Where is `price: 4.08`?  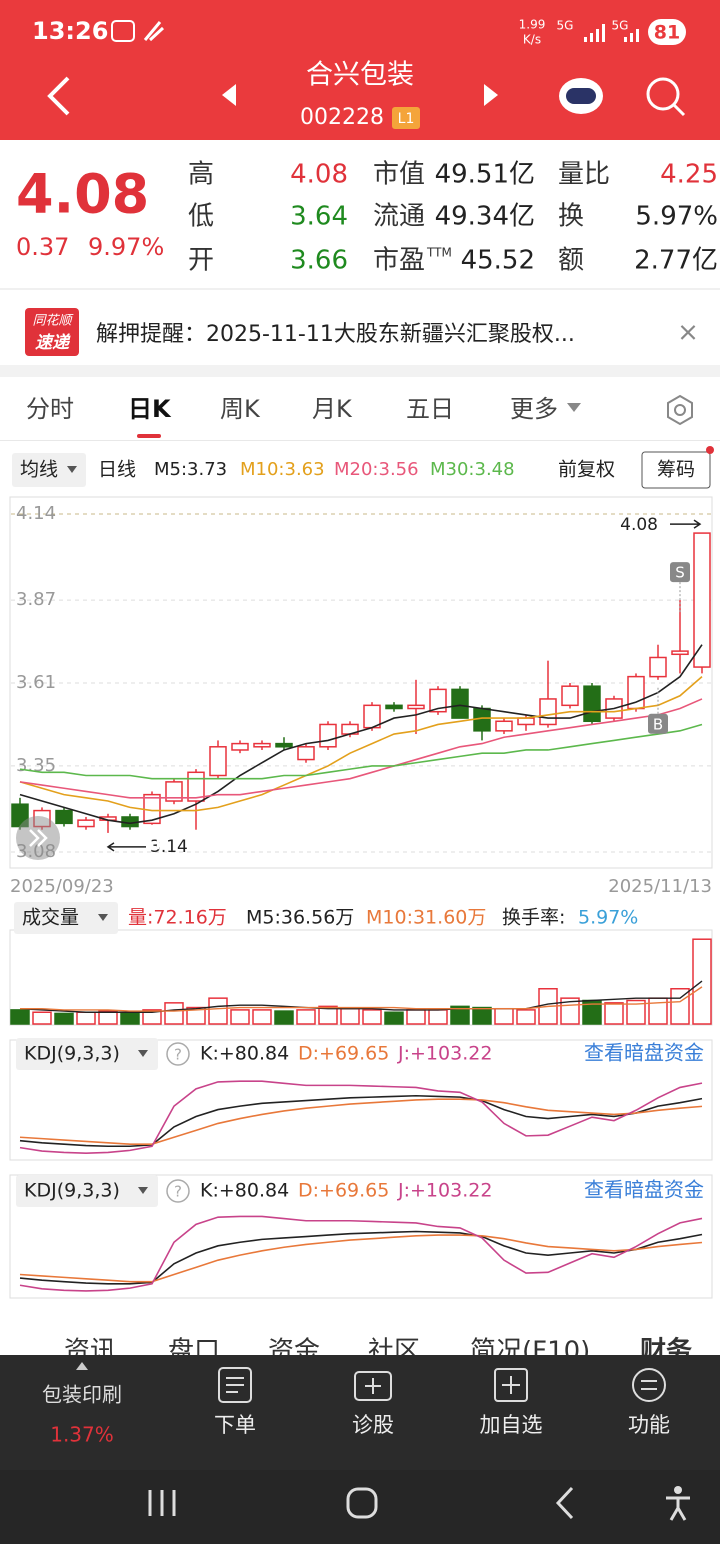
price: 4.08 is located at coordinates (82, 194).